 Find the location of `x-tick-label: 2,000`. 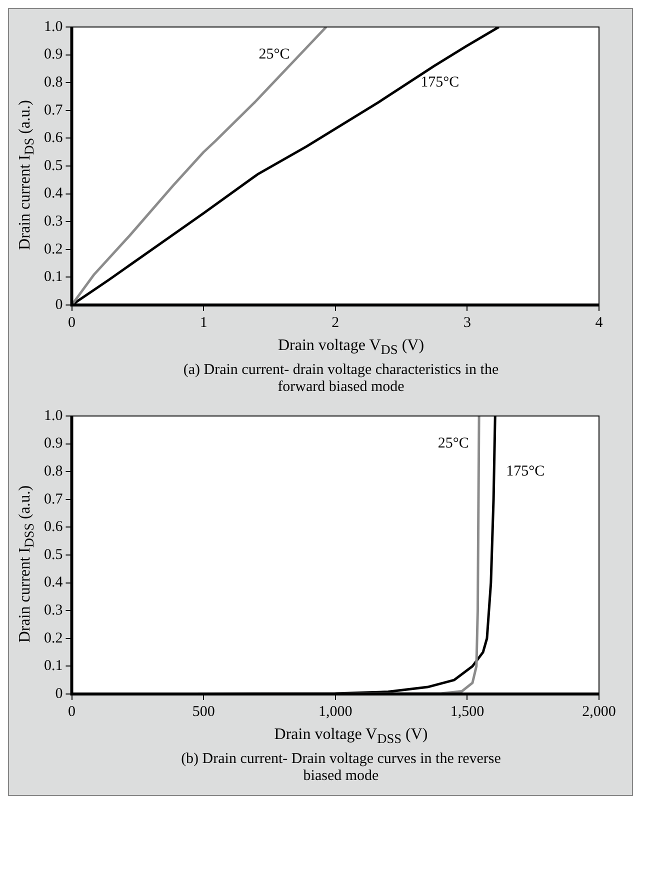

x-tick-label: 2,000 is located at coordinates (599, 712).